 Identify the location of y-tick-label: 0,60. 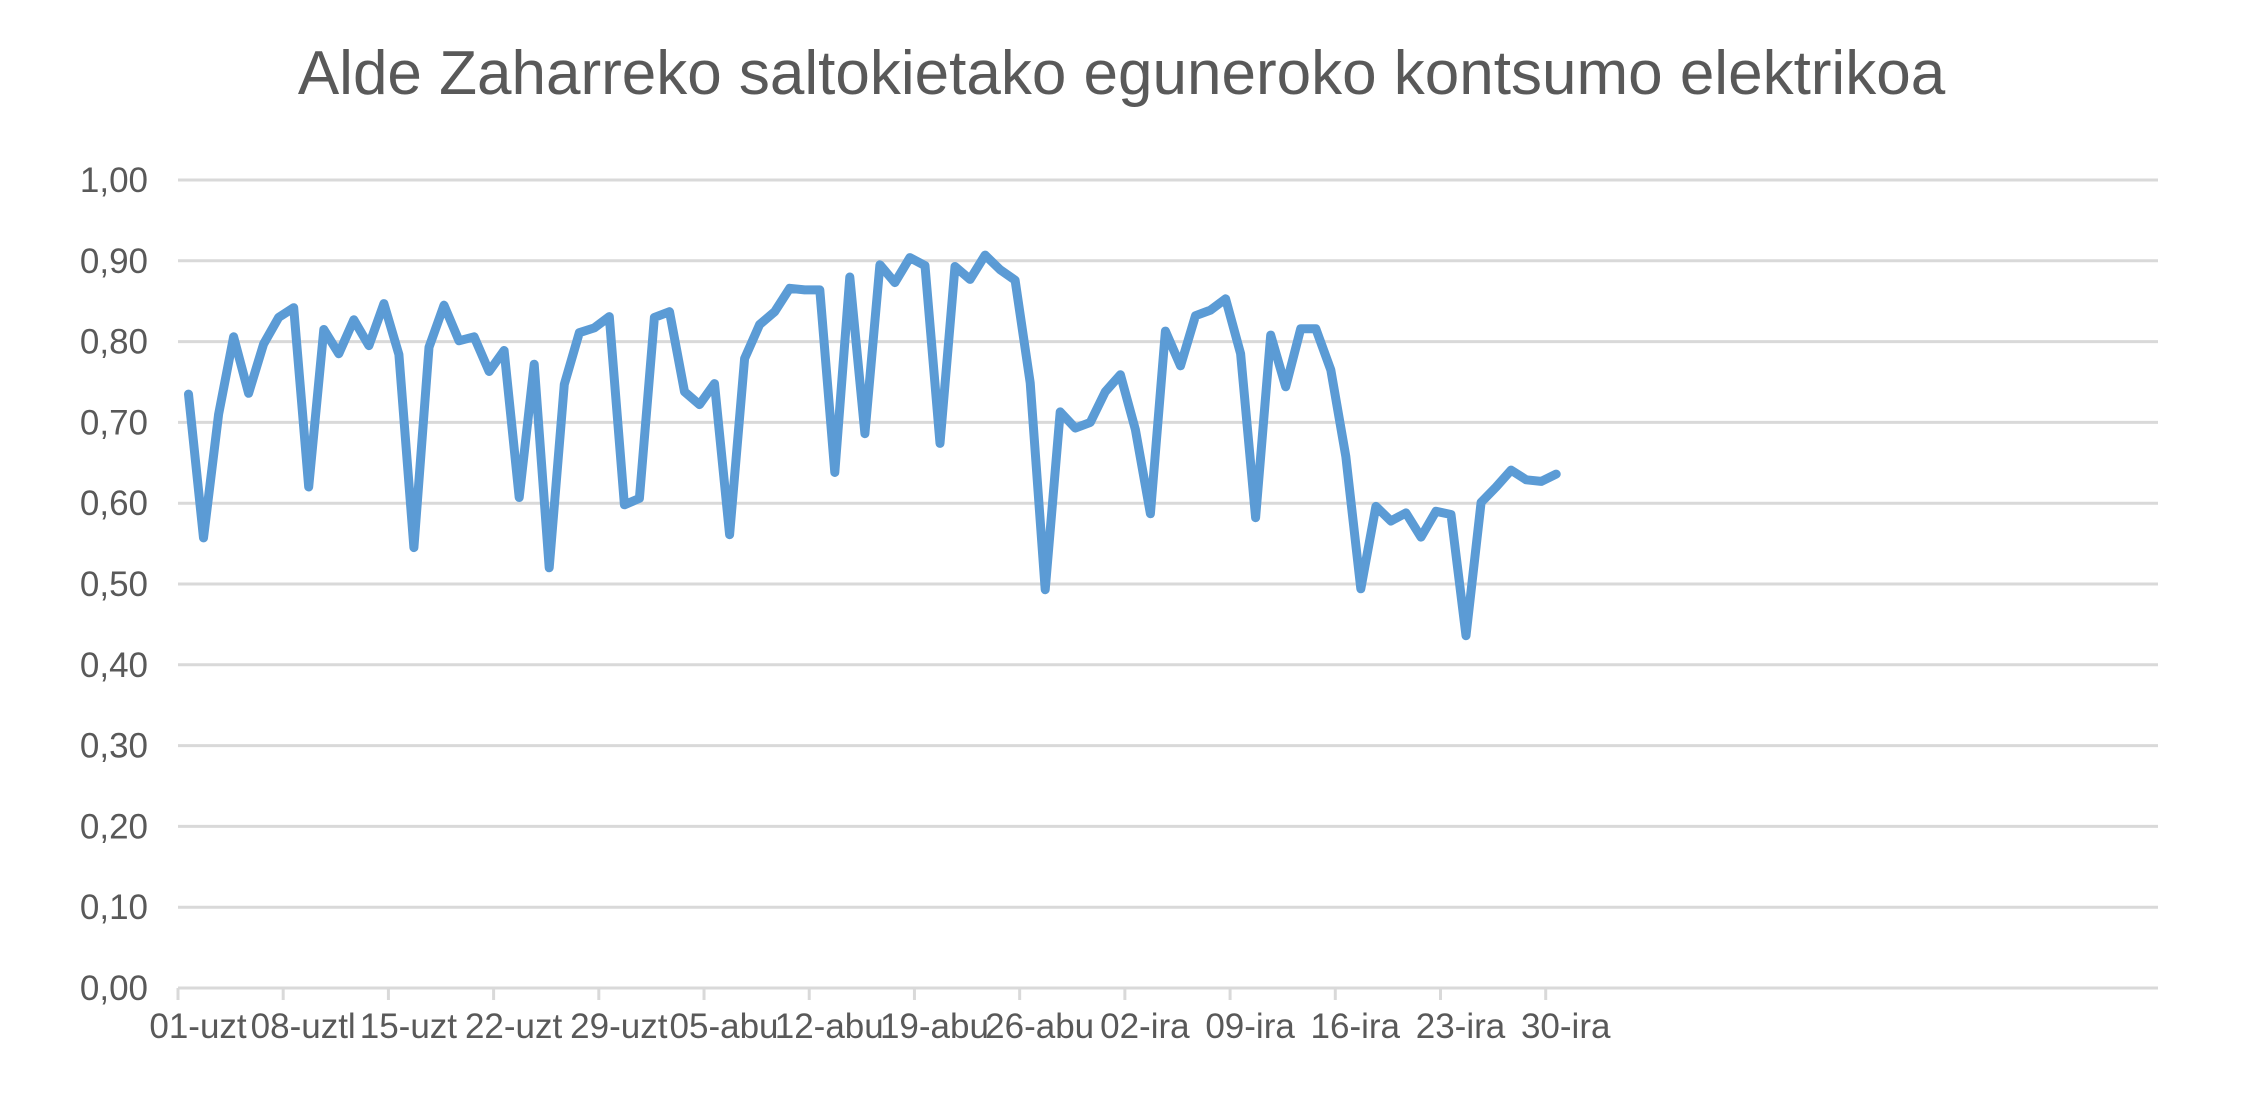
(114, 503).